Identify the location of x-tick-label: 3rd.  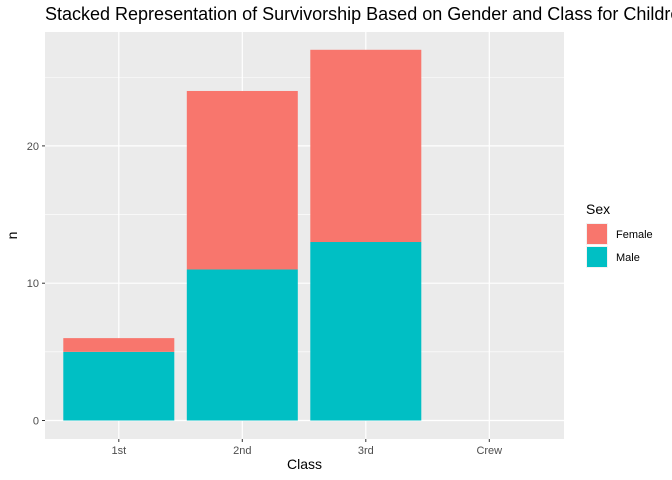
(366, 451).